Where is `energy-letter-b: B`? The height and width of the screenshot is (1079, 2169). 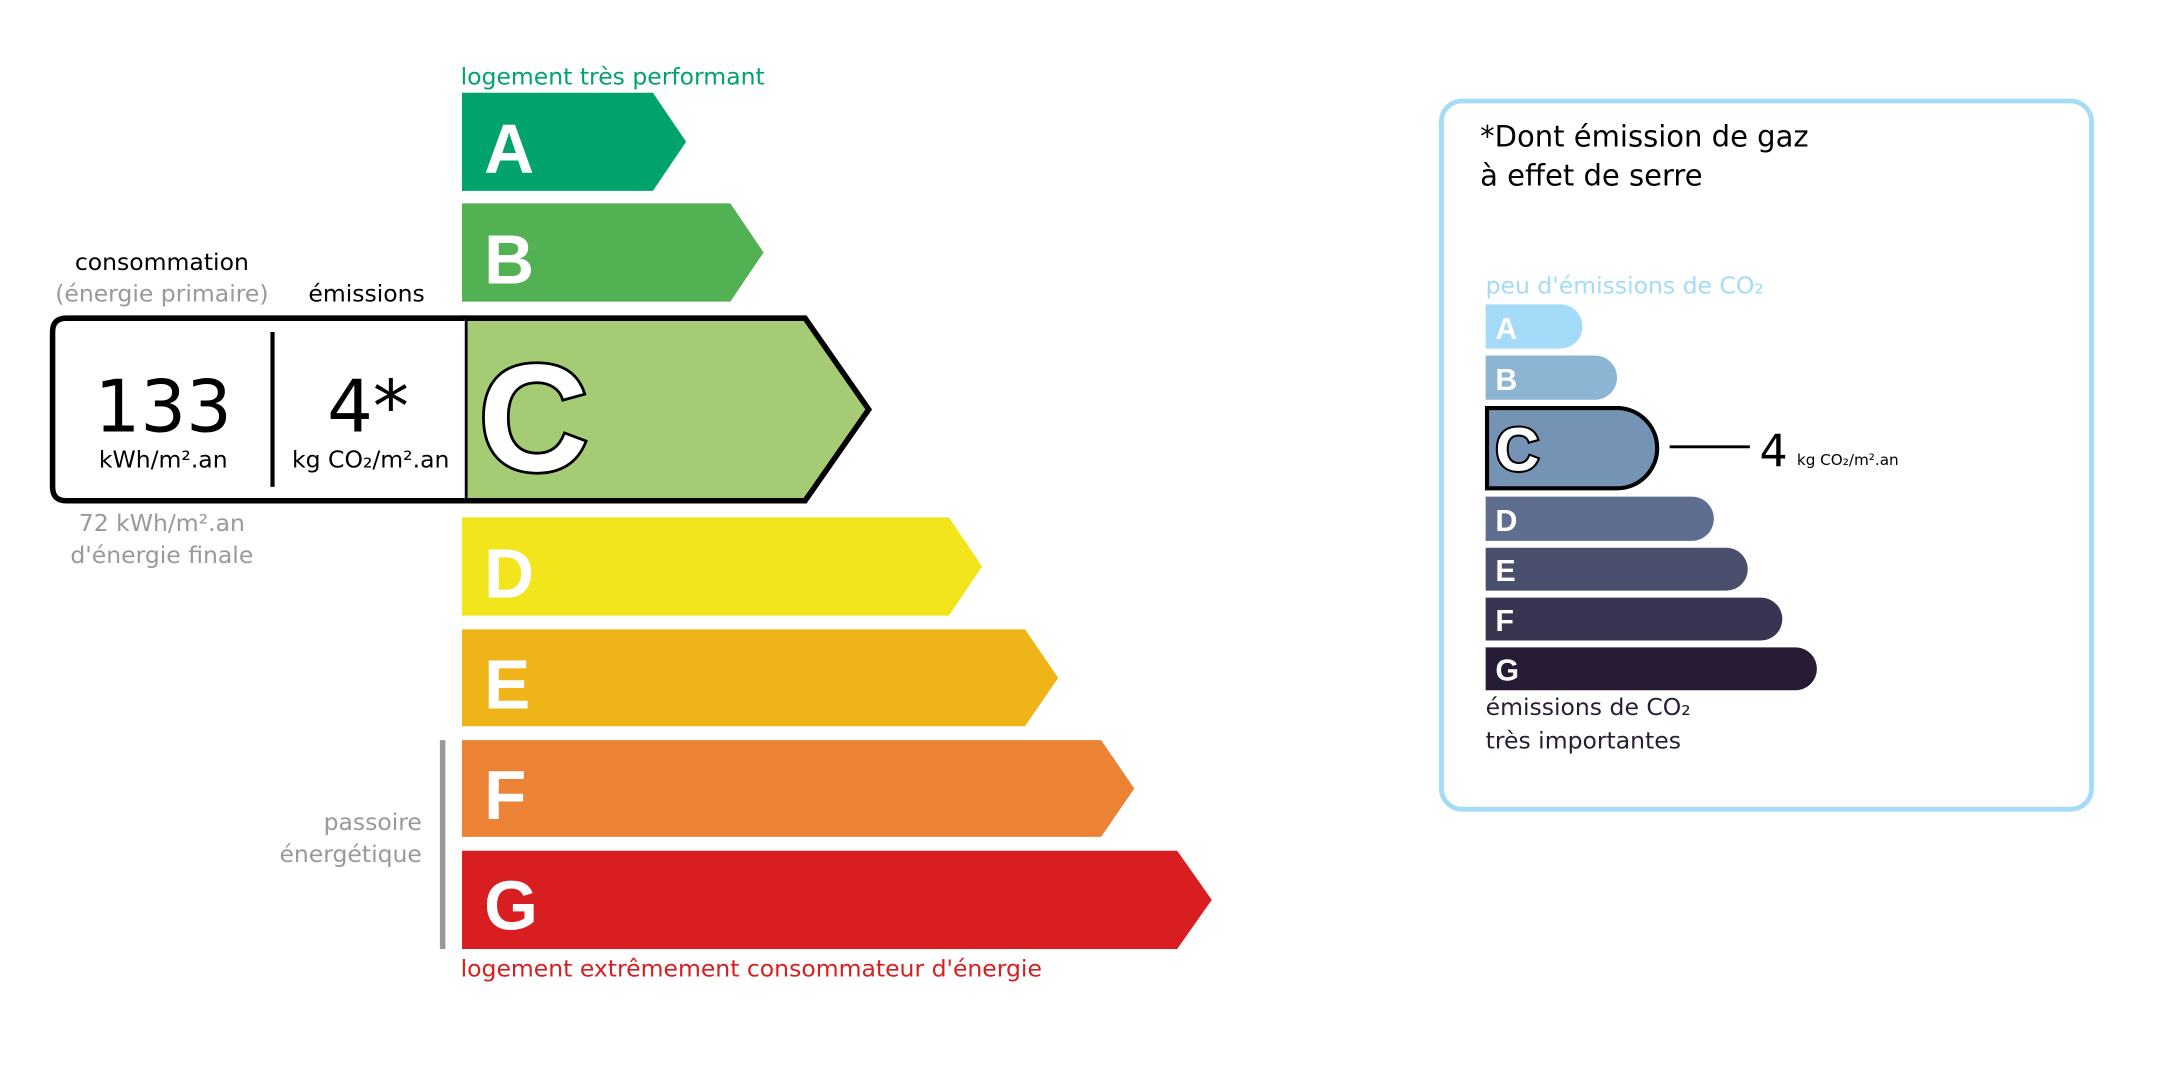 energy-letter-b: B is located at coordinates (509, 260).